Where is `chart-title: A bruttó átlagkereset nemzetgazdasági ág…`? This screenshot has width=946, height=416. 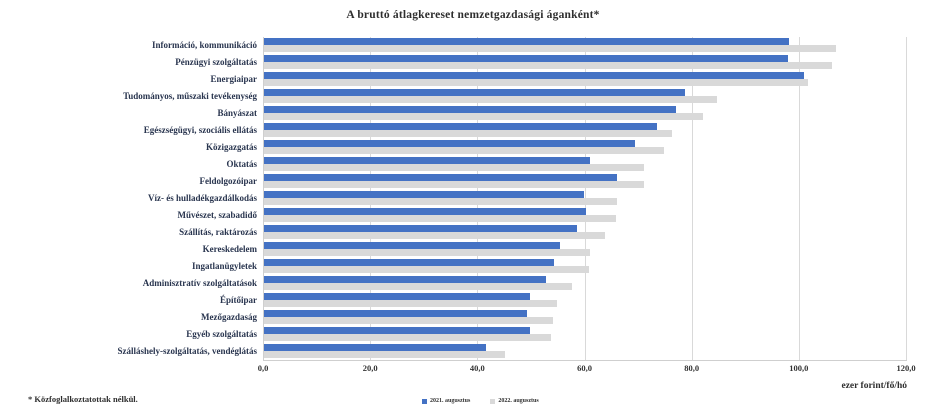
chart-title: A bruttó átlagkereset nemzetgazdasági ág… is located at coordinates (473, 15).